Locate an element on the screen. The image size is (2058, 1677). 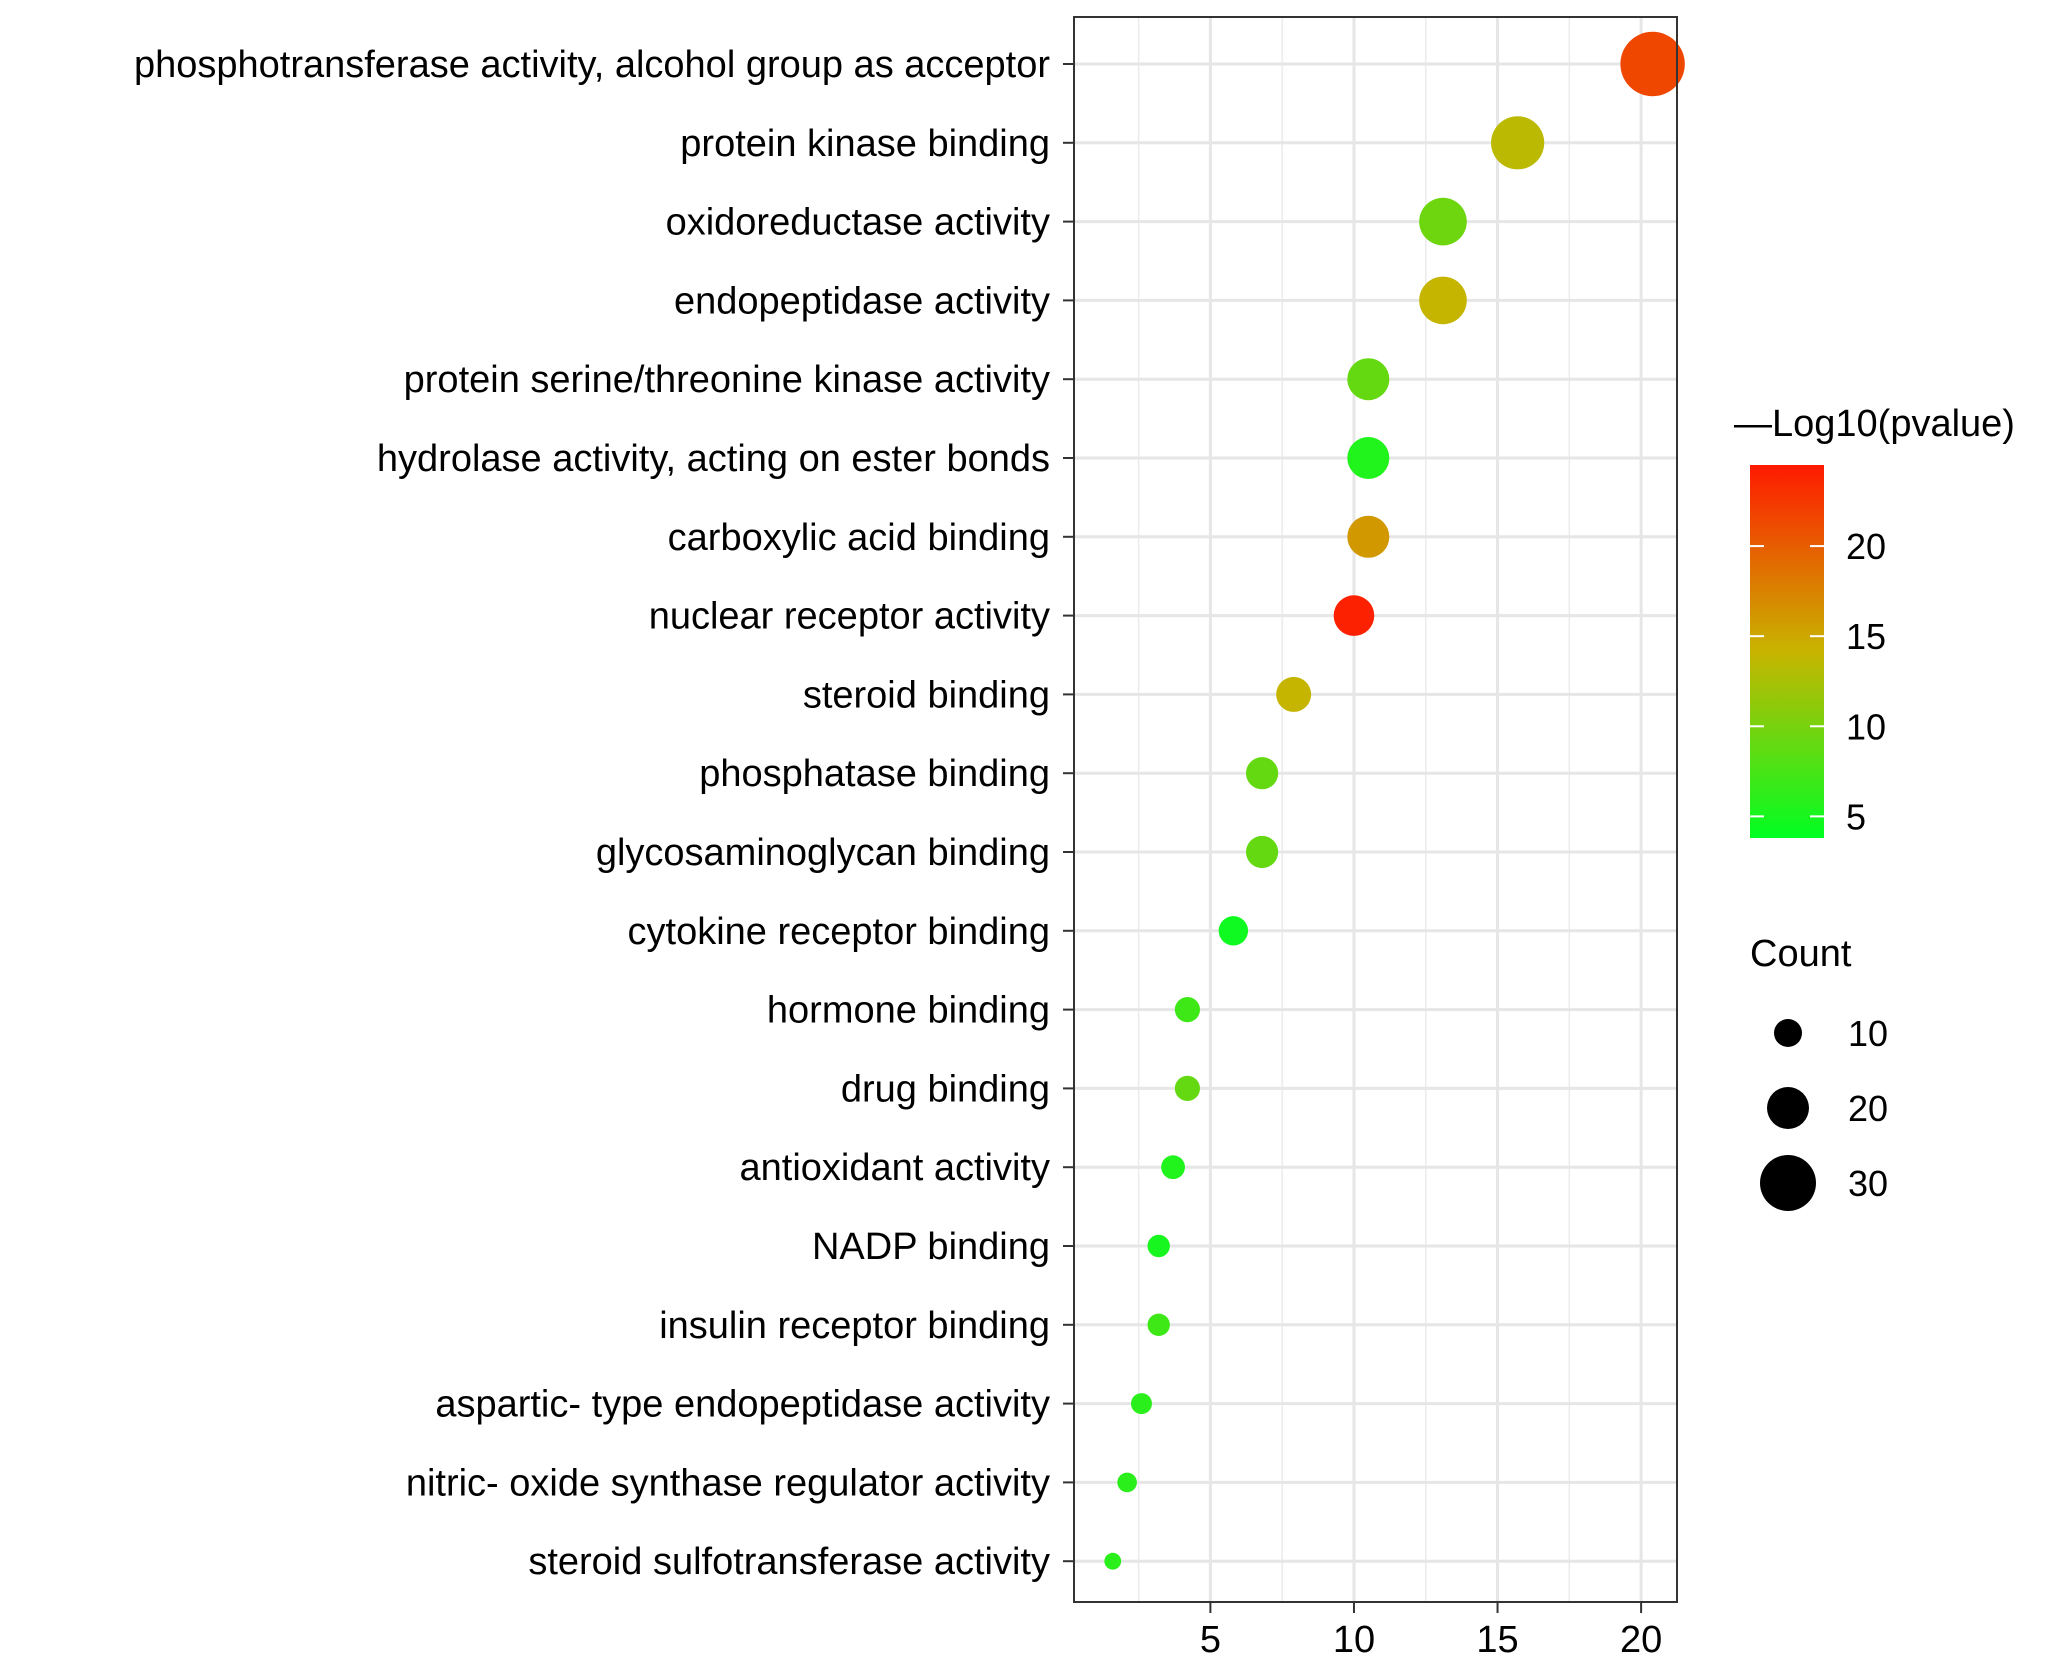
y-tick-label: protein serine/threonine kinase activity is located at coordinates (727, 380).